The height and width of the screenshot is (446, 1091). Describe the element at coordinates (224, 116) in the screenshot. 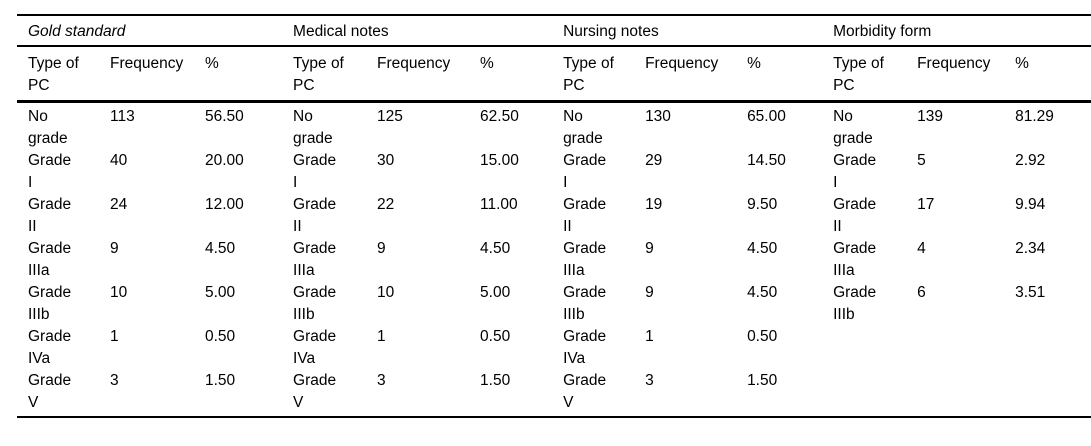

I see `table-cell: 56.50` at that location.